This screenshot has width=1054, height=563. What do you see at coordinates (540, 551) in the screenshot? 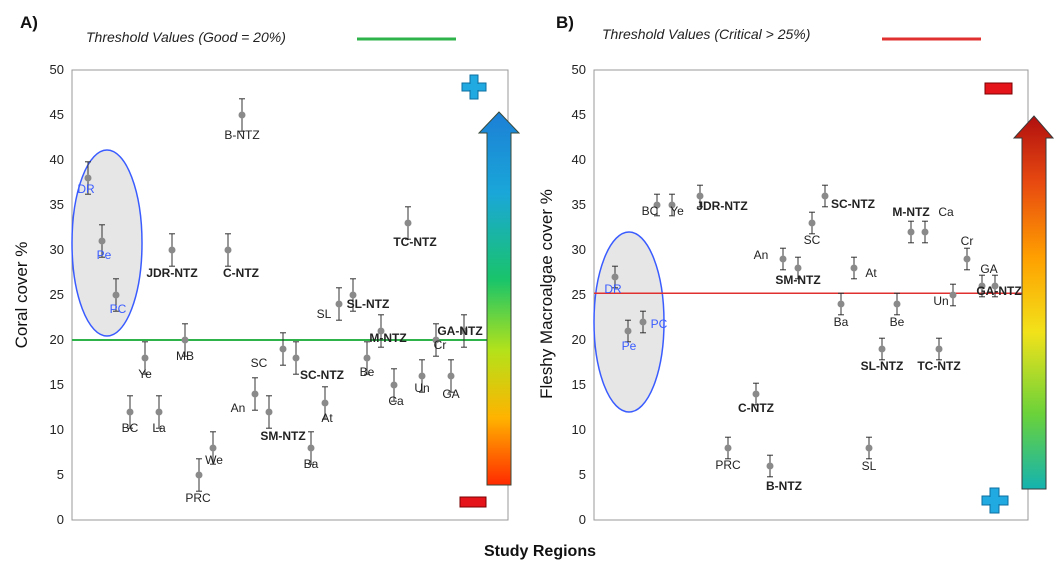
I see `x-axis-label: Study Regions` at bounding box center [540, 551].